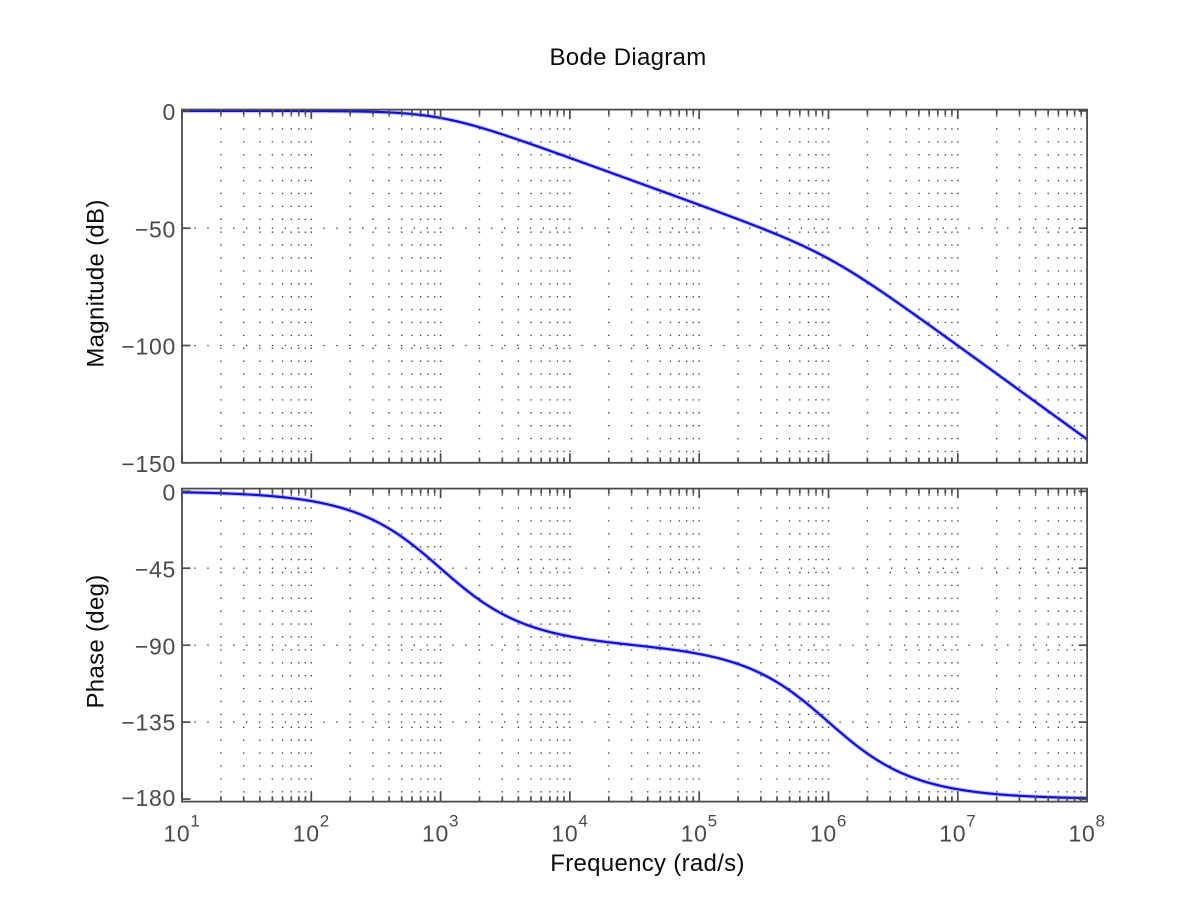 This screenshot has height=901, width=1200. Describe the element at coordinates (96, 641) in the screenshot. I see `svg-text: Phase (deg)` at that location.